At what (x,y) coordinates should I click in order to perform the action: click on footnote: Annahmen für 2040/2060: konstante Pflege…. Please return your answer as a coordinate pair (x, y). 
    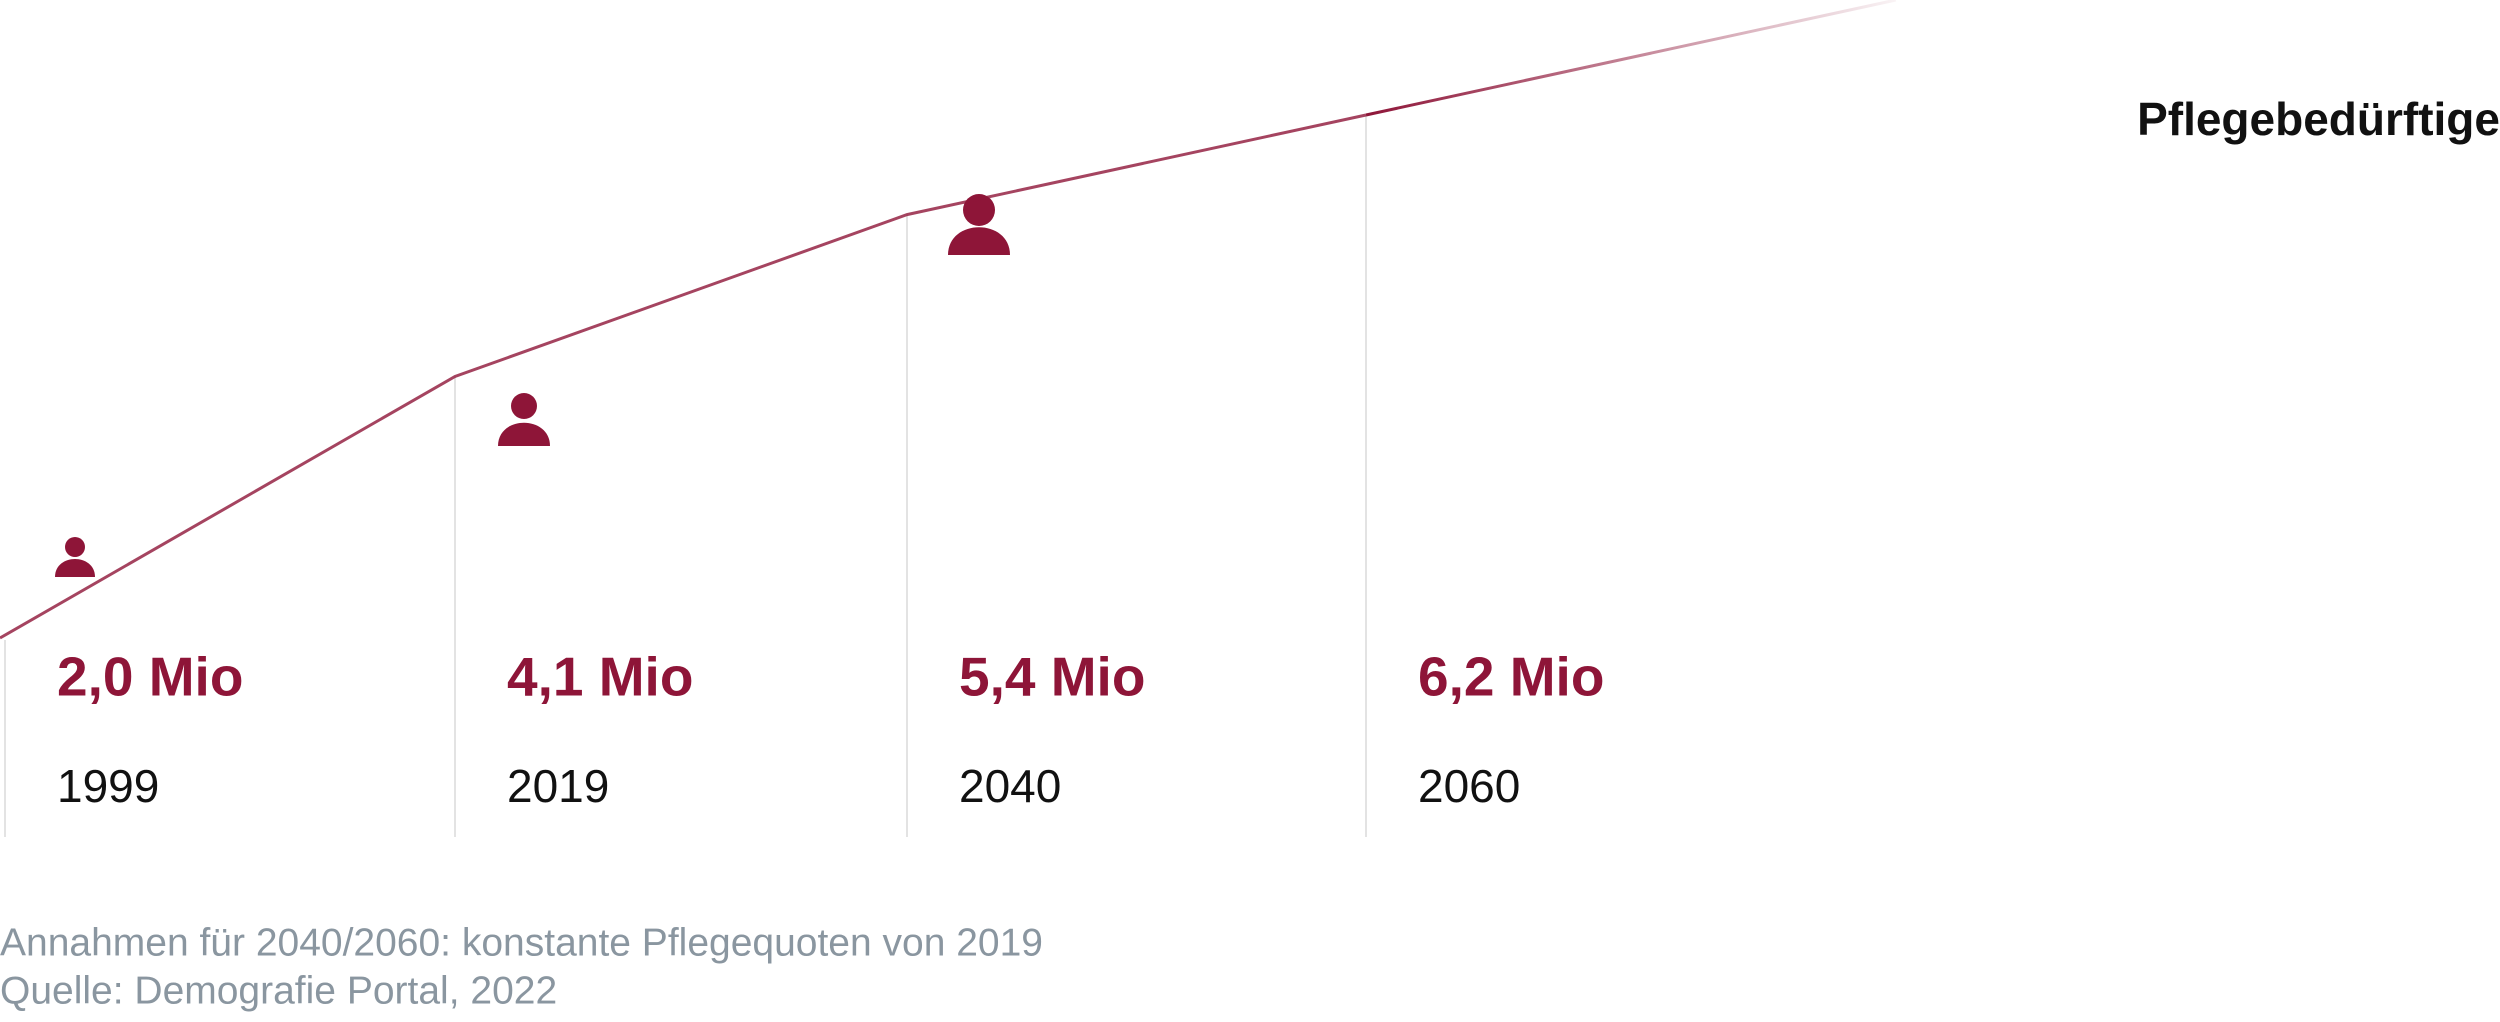
    Looking at the image, I should click on (521, 942).